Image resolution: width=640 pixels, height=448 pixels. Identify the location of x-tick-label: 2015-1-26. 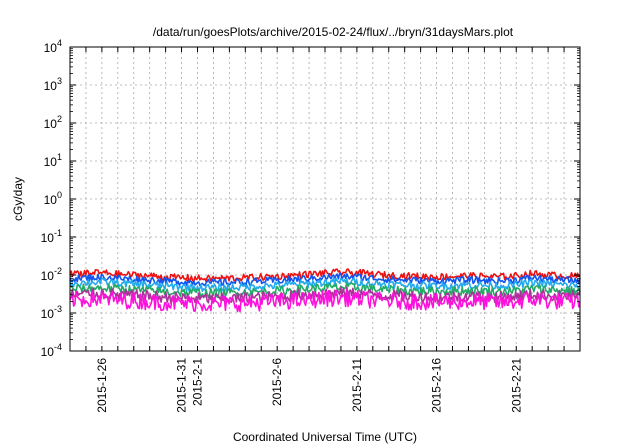
(102, 385).